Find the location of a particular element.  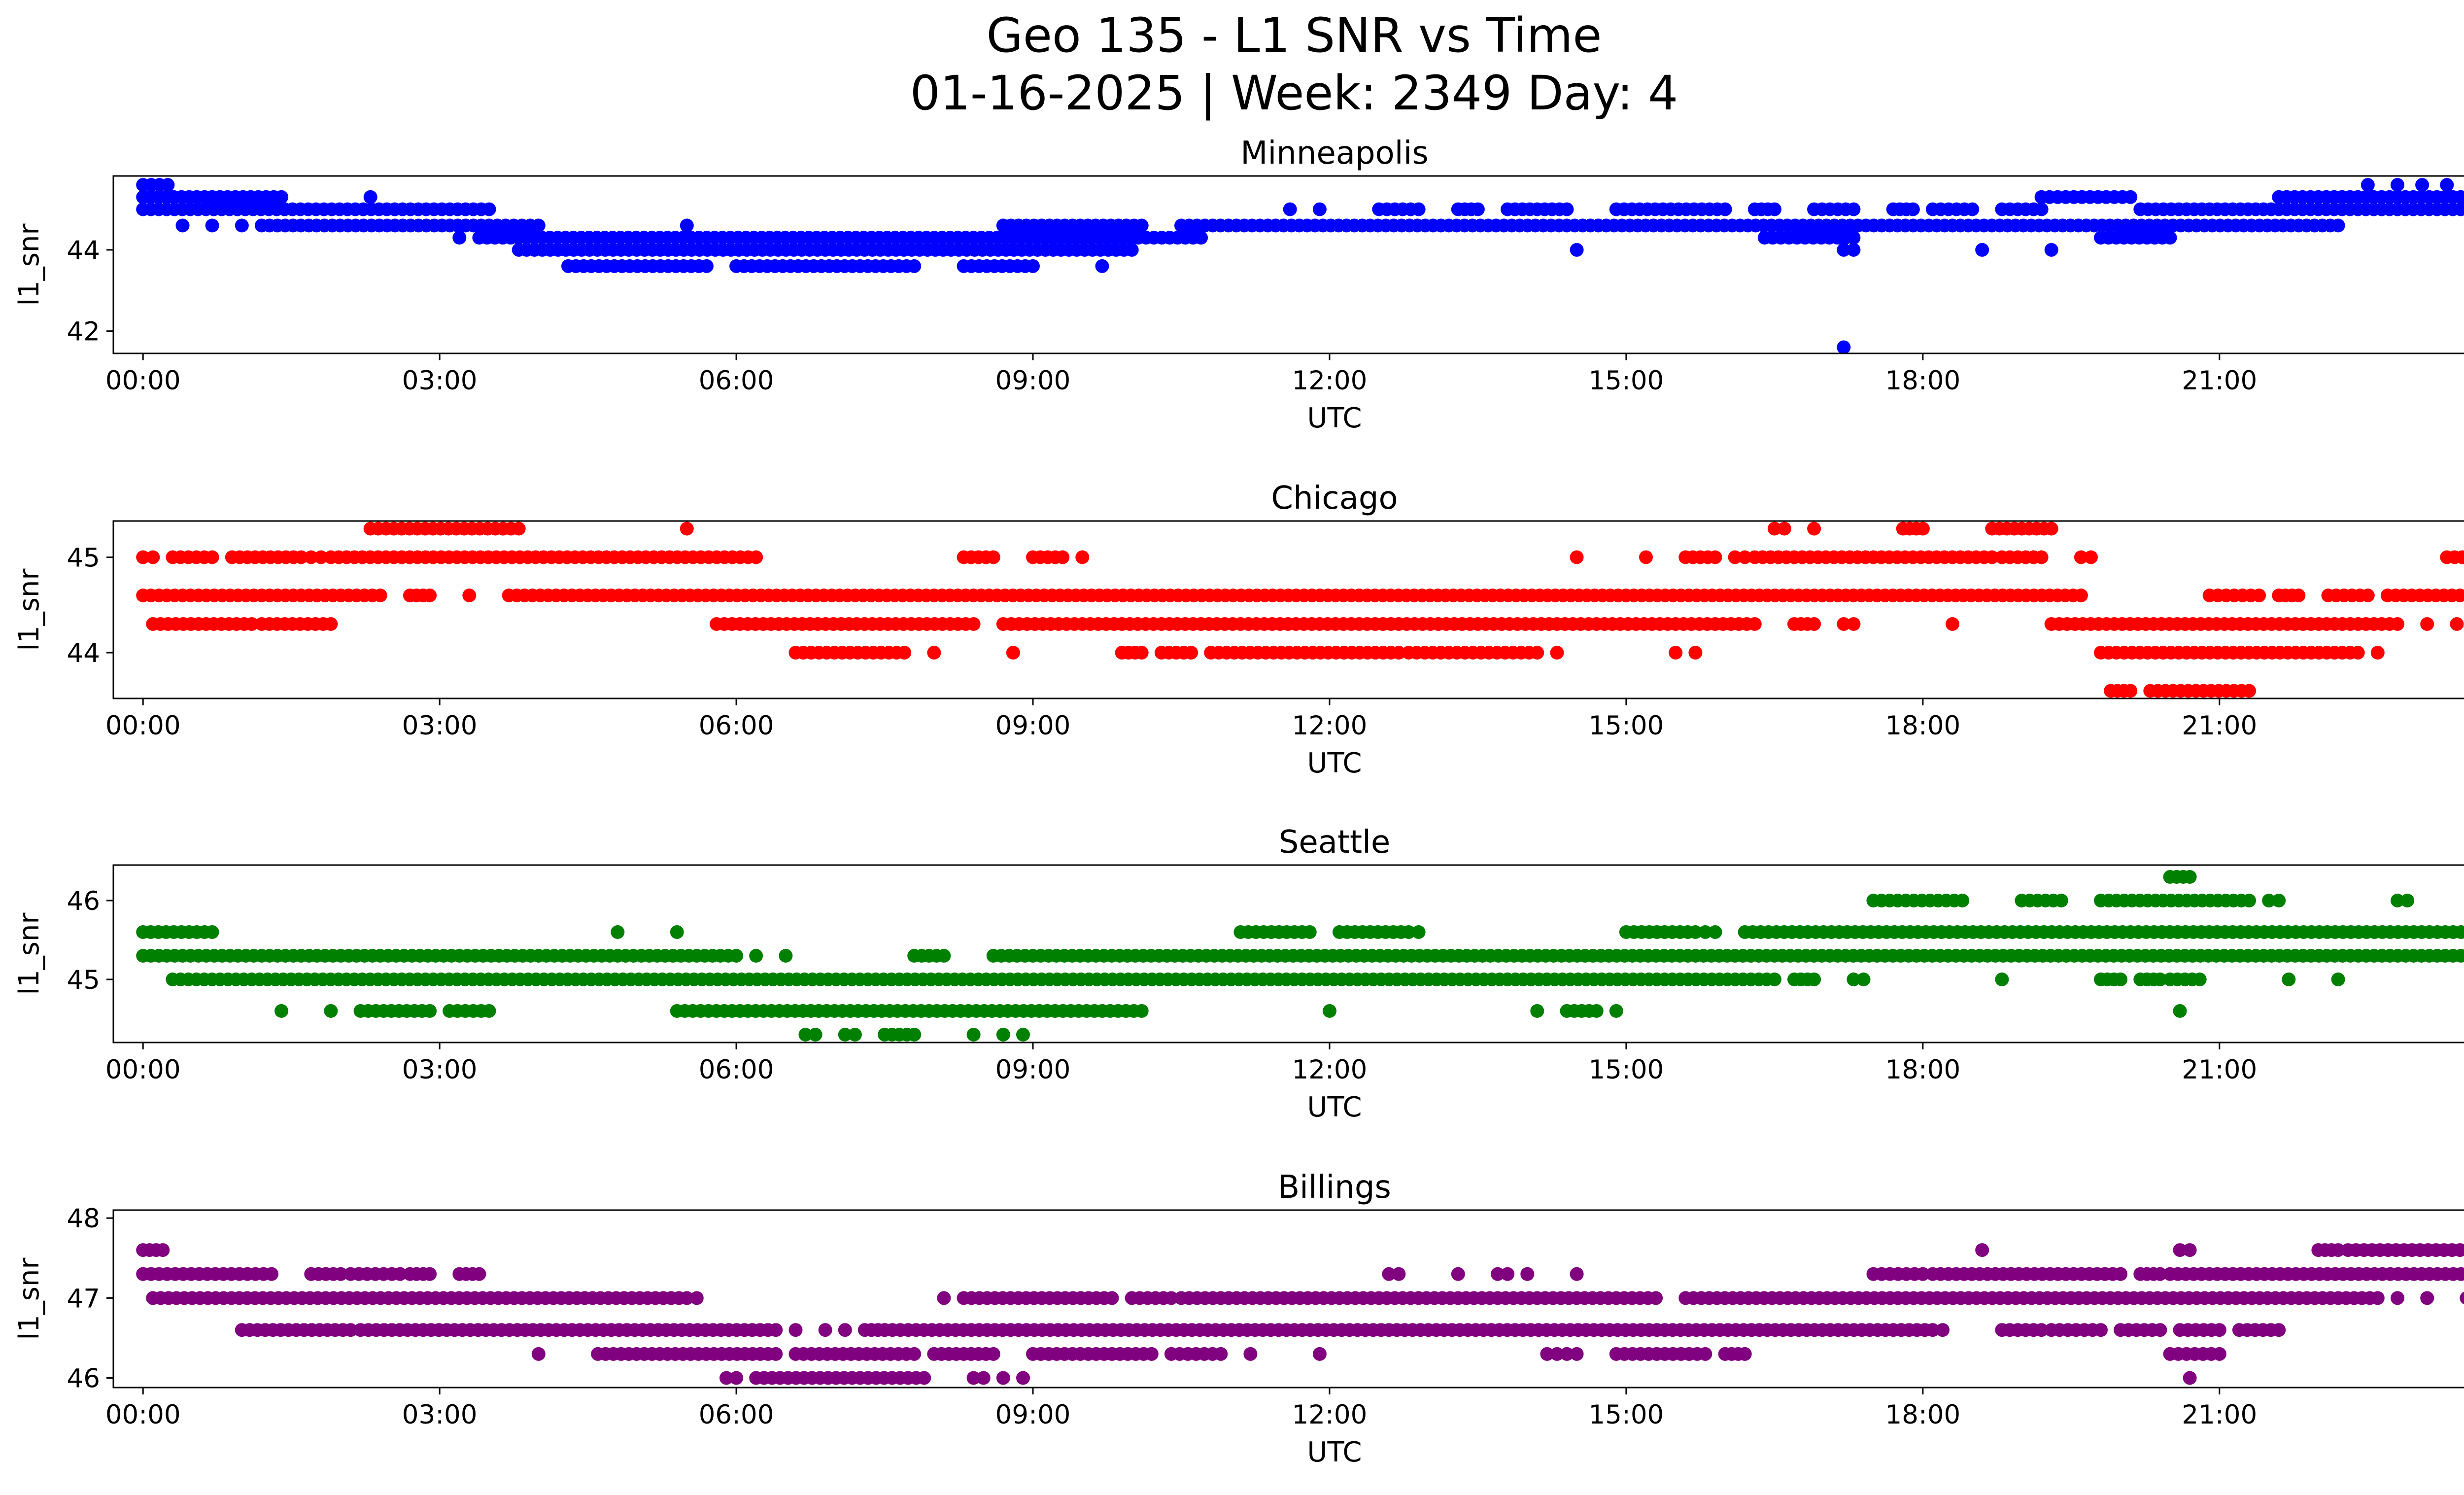

chart-title: Minneapolis is located at coordinates (1334, 153).